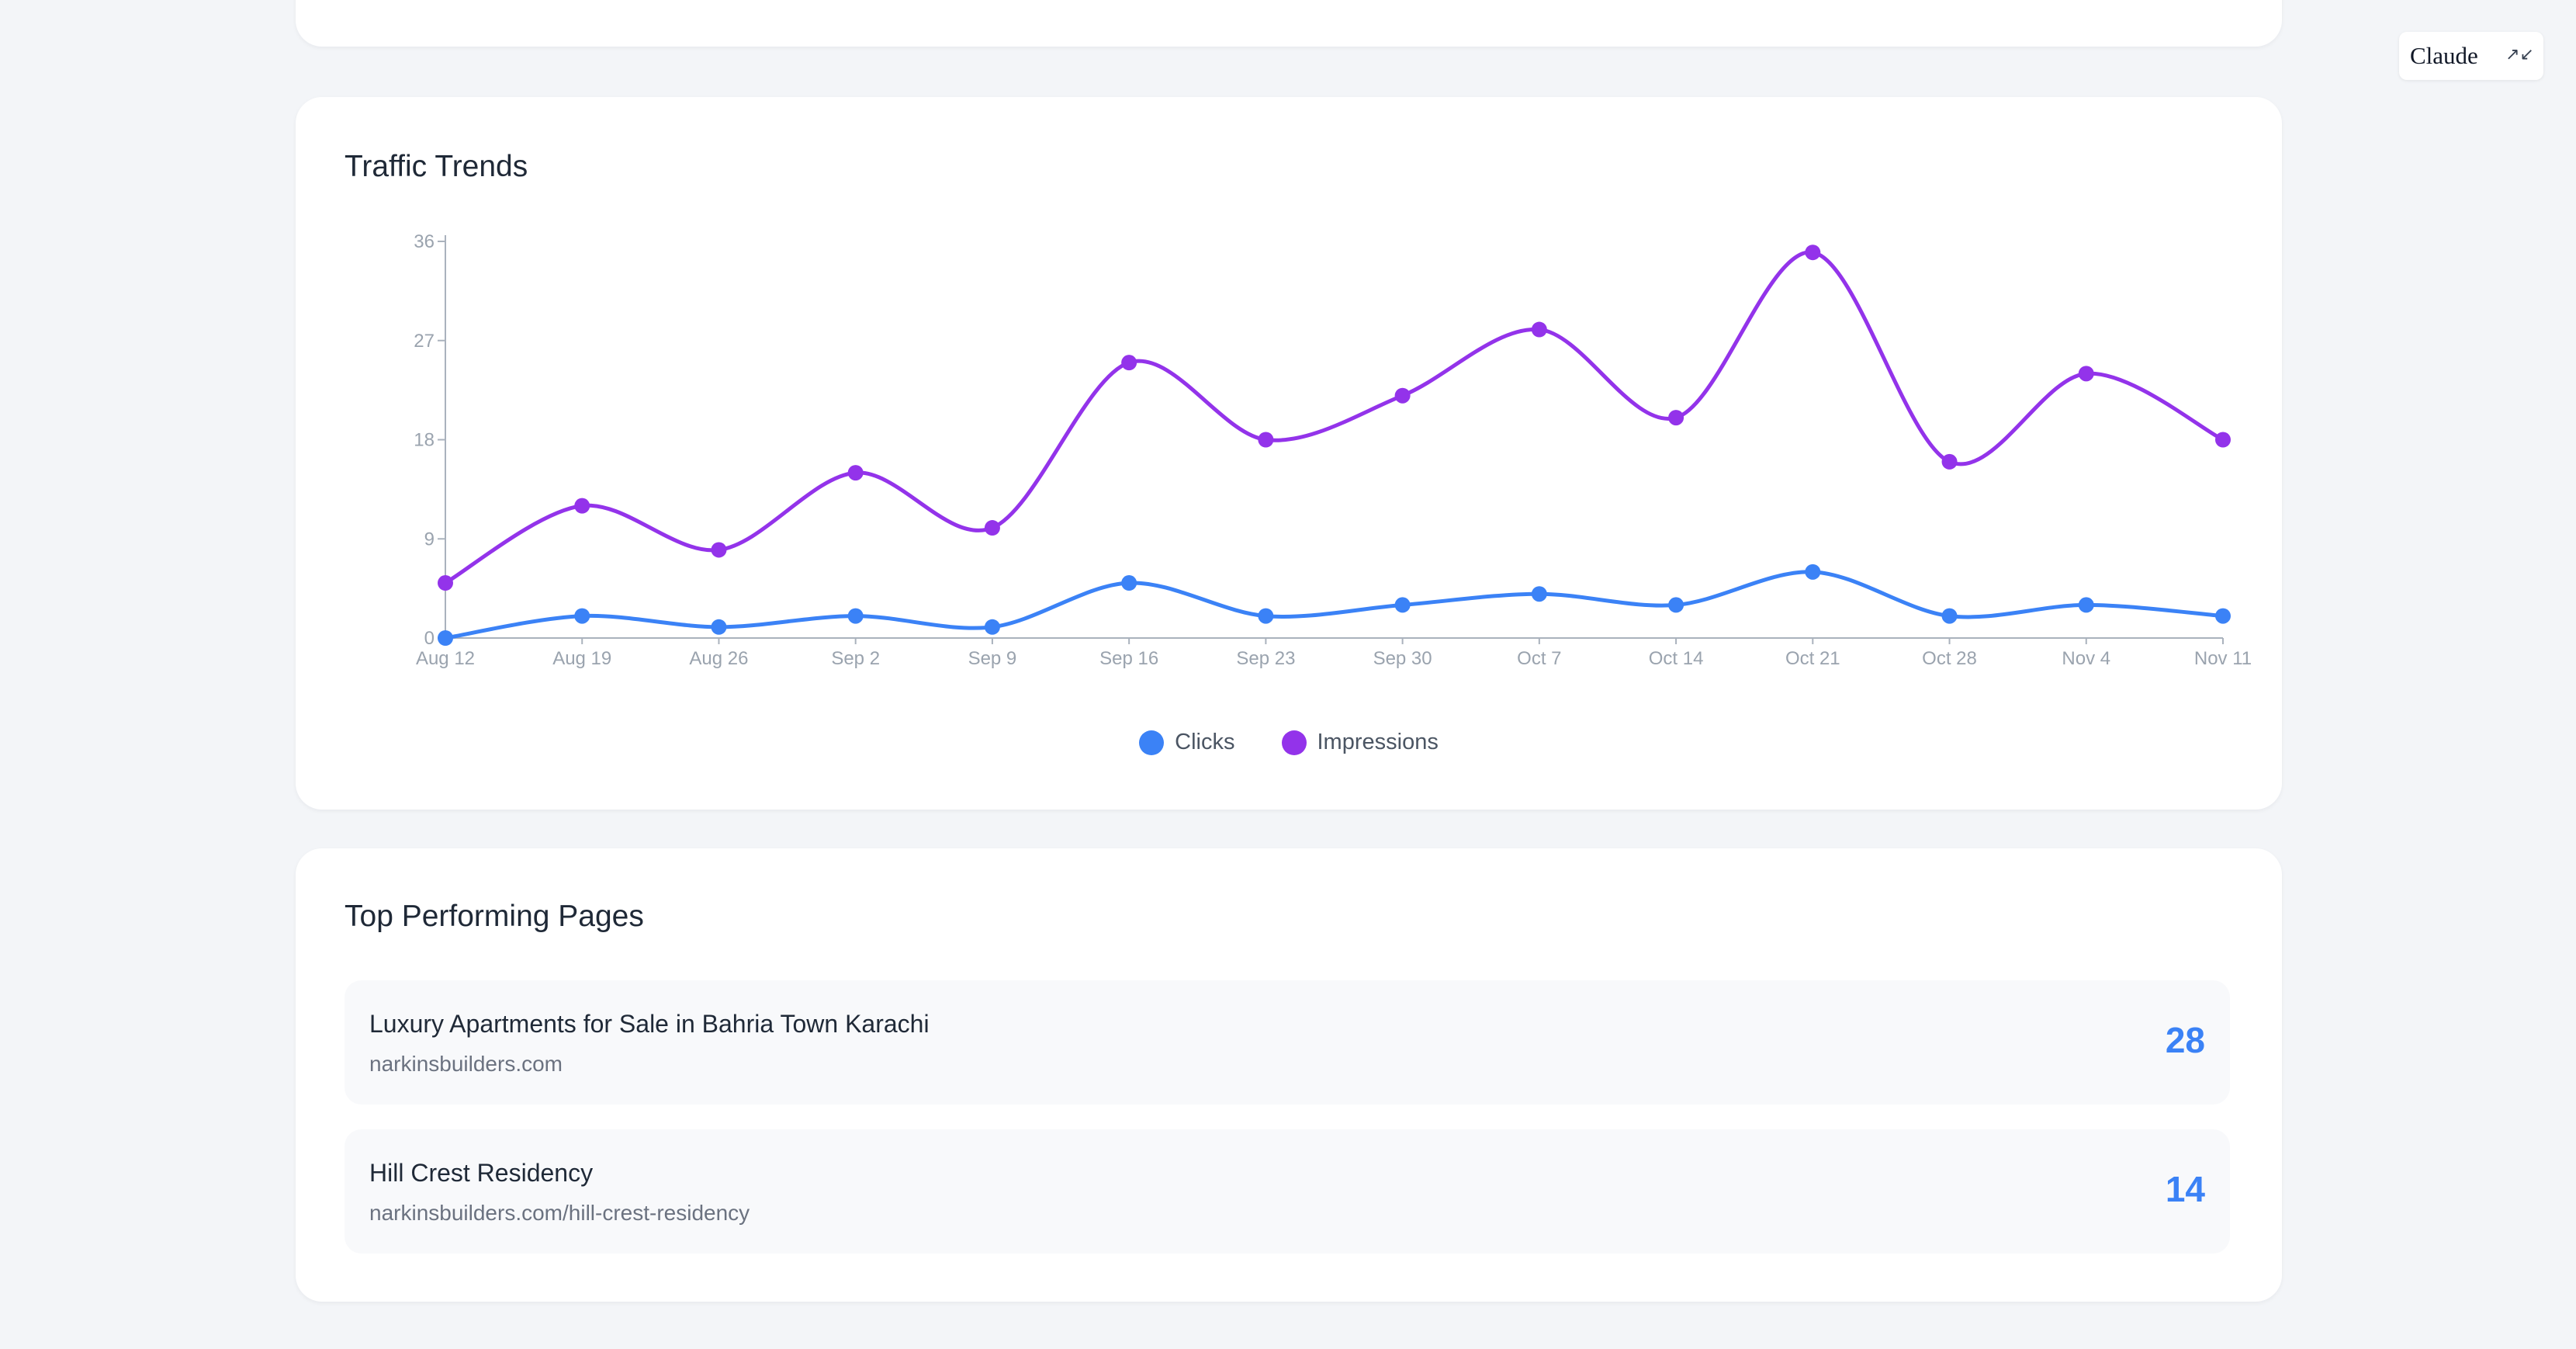 The width and height of the screenshot is (2576, 1349). What do you see at coordinates (1378, 742) in the screenshot?
I see `legend-label: Impressions` at bounding box center [1378, 742].